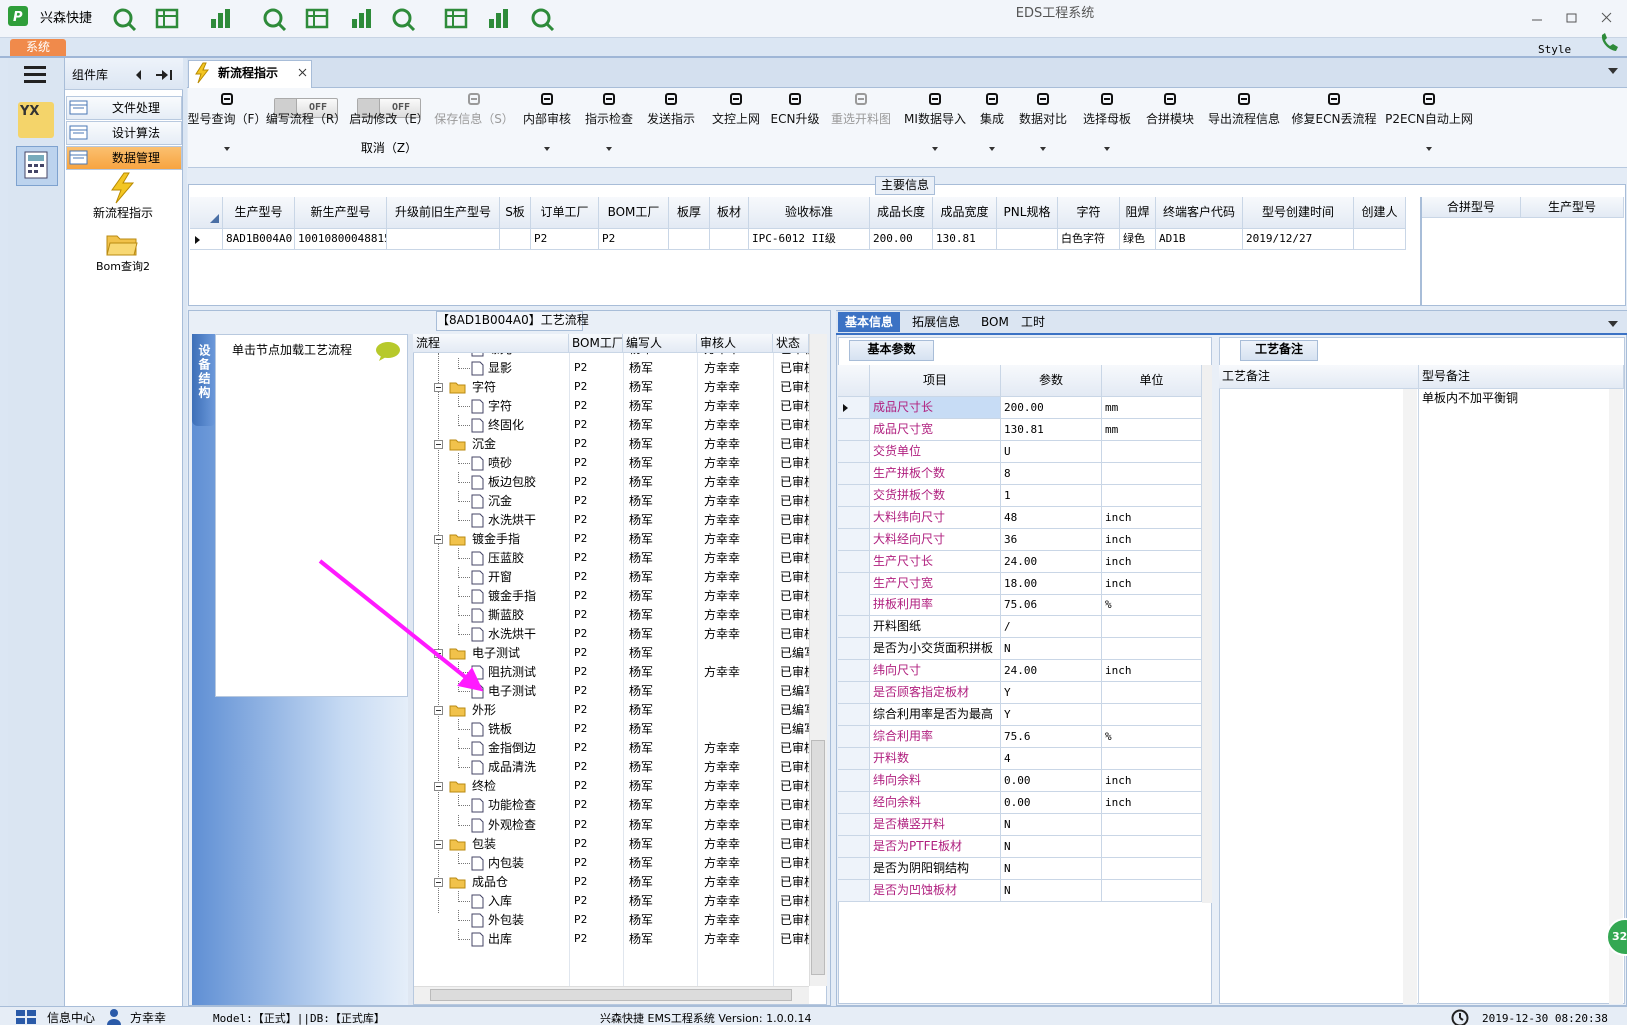 The height and width of the screenshot is (1025, 1627). Describe the element at coordinates (1042, 119) in the screenshot. I see `ribbon-button: 数据对比` at that location.